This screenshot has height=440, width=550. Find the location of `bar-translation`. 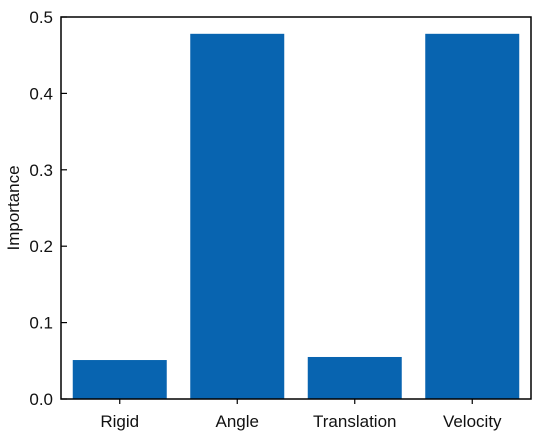

bar-translation is located at coordinates (354, 377).